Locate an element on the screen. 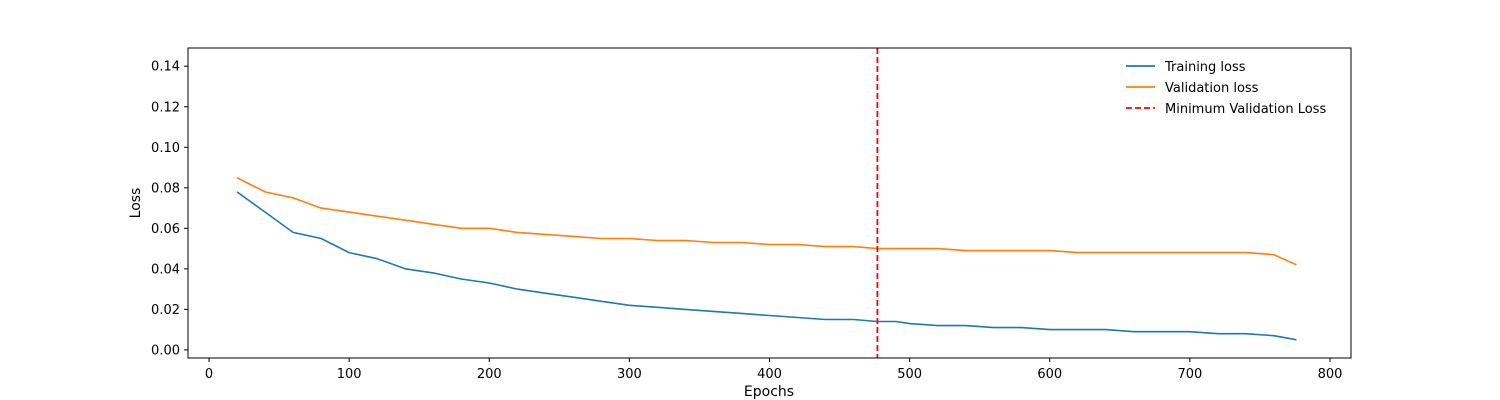  x-tick-label: 800 is located at coordinates (1330, 374).